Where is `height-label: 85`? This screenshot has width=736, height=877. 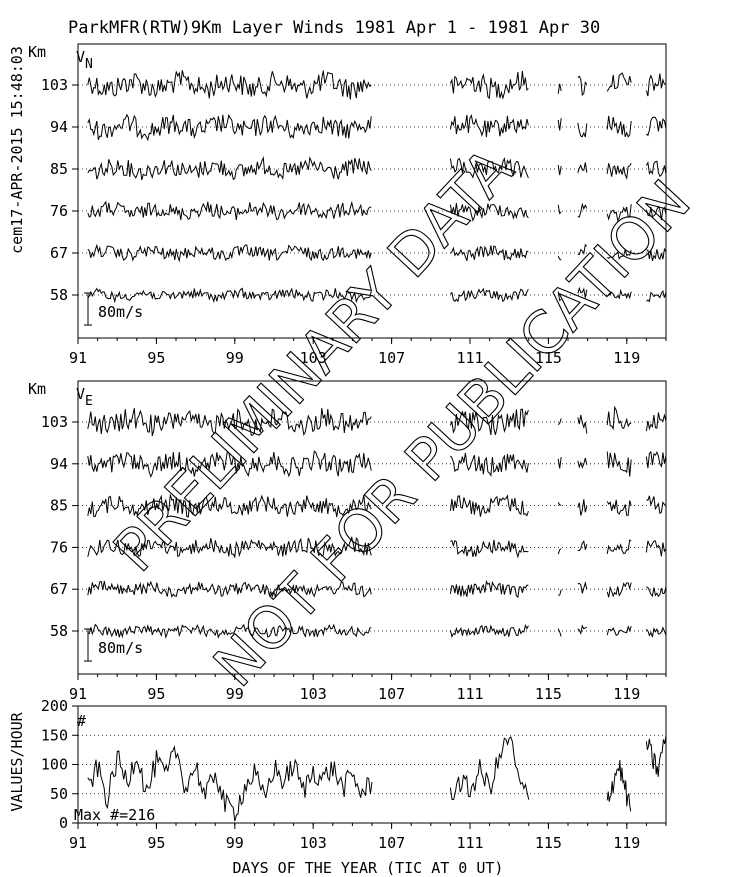
height-label: 85 is located at coordinates (59, 506).